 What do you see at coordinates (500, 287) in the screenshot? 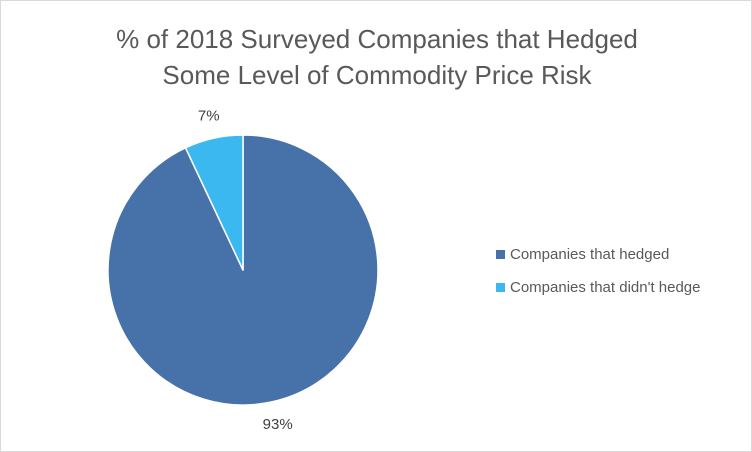
I see `legend-swatch-didnt-hedge` at bounding box center [500, 287].